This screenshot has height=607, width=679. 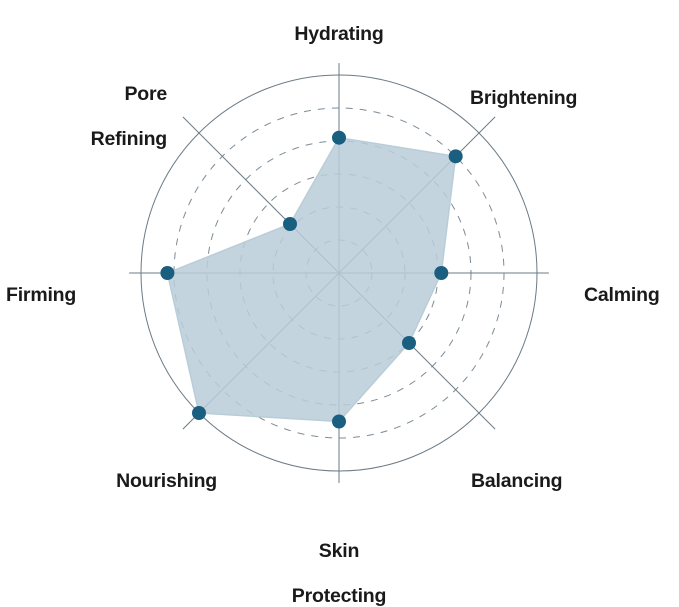 What do you see at coordinates (339, 421) in the screenshot?
I see `data-point-marker: Skin Protecting: 4.5` at bounding box center [339, 421].